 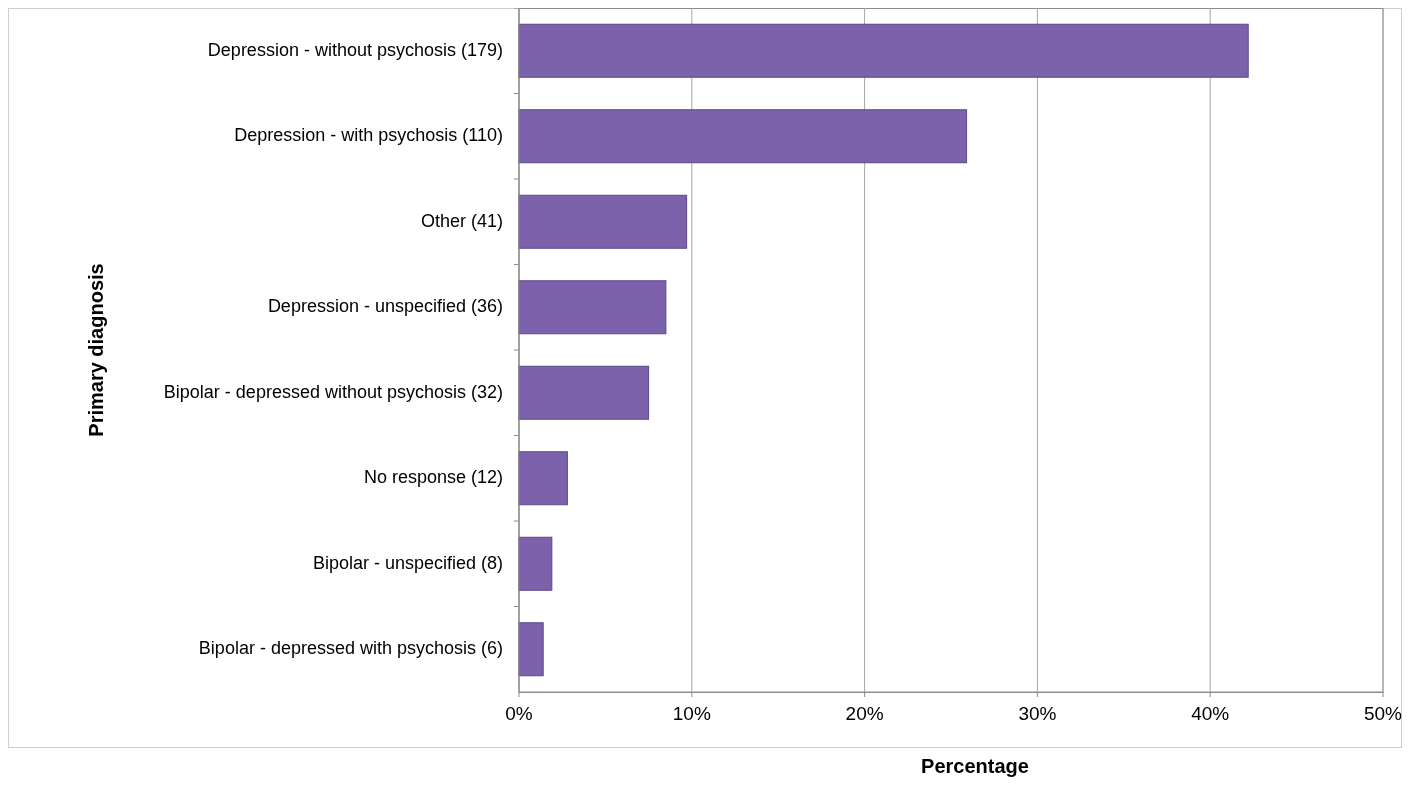 I want to click on x-tick-label: 40%, so click(x=1210, y=713).